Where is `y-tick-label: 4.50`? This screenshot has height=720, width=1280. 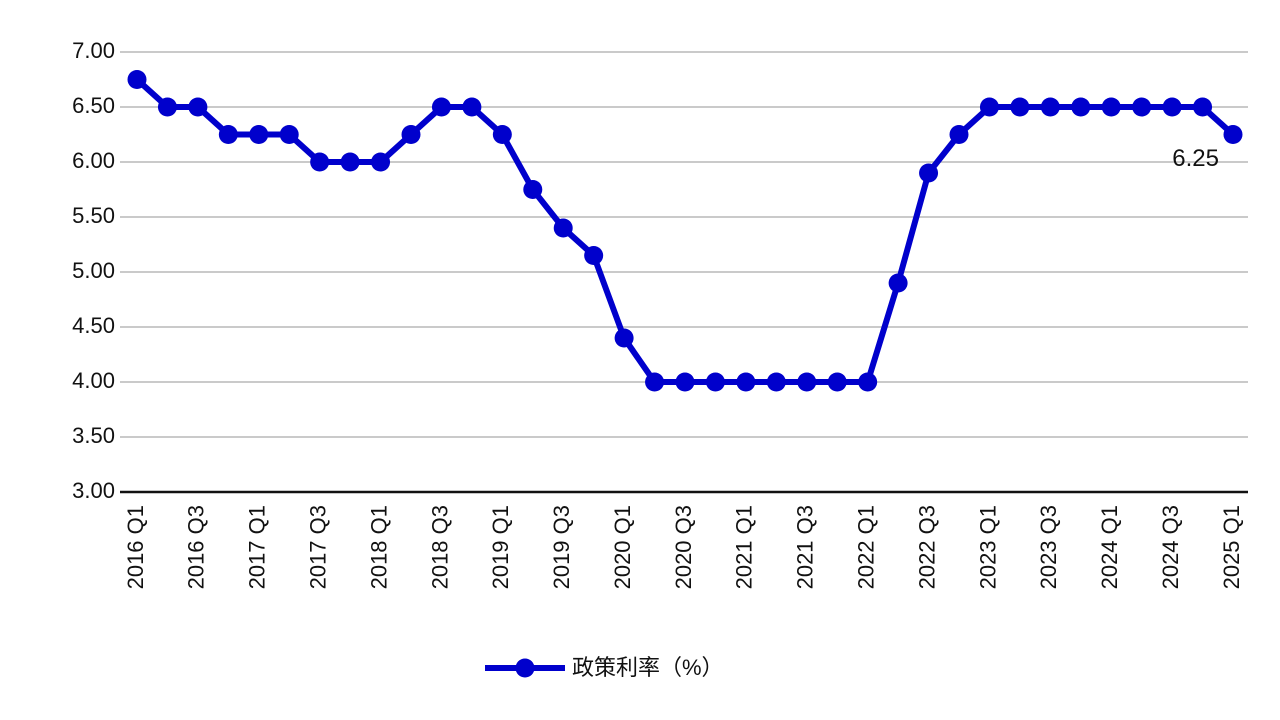 y-tick-label: 4.50 is located at coordinates (93, 325).